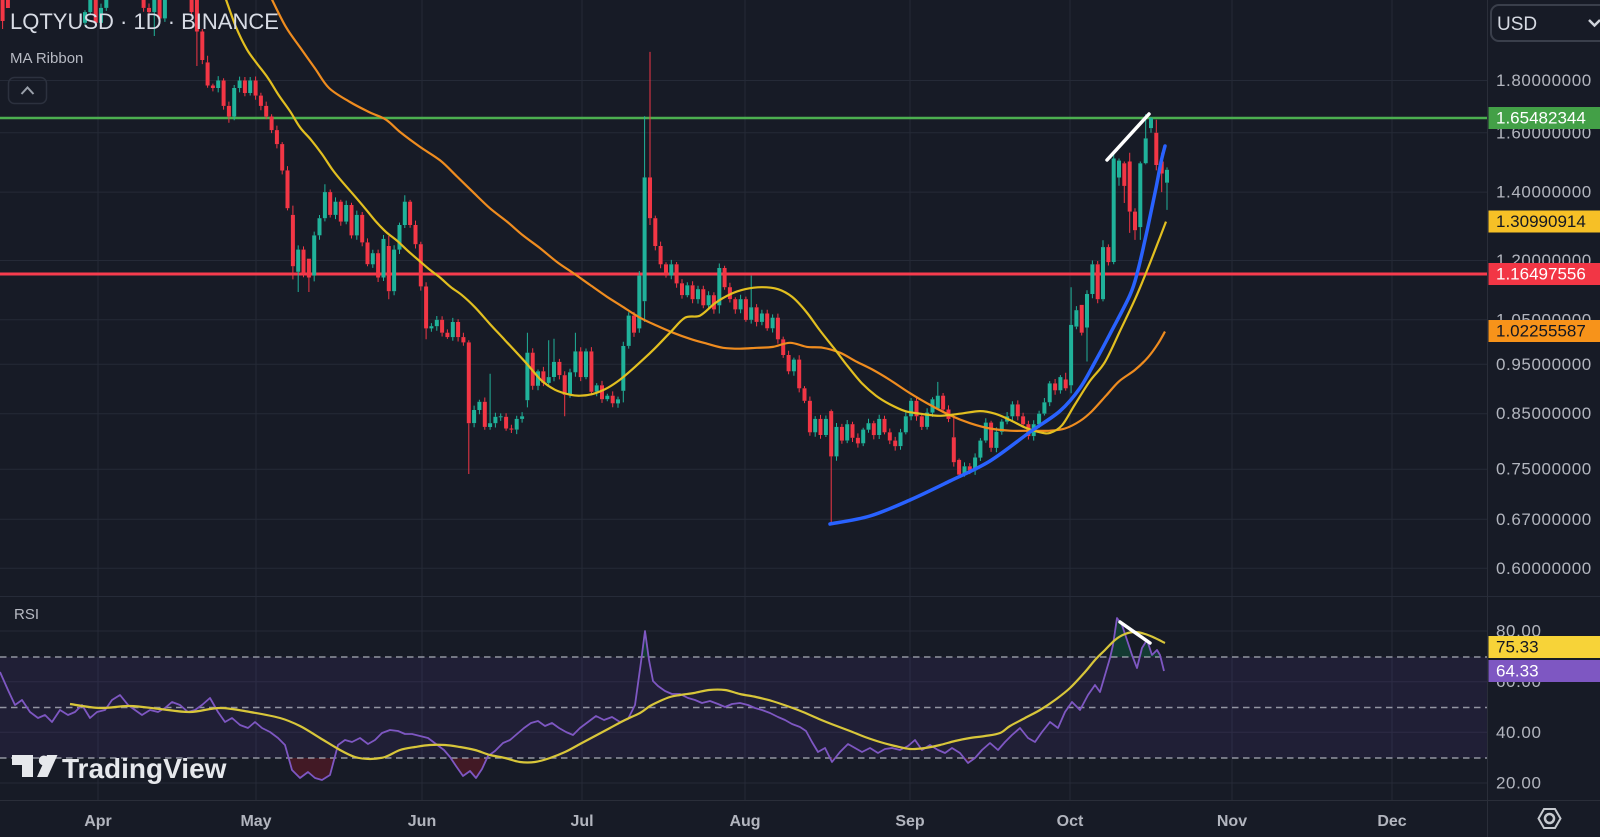 The height and width of the screenshot is (837, 1600). What do you see at coordinates (1544, 192) in the screenshot?
I see `svg-text: 1.40000000` at bounding box center [1544, 192].